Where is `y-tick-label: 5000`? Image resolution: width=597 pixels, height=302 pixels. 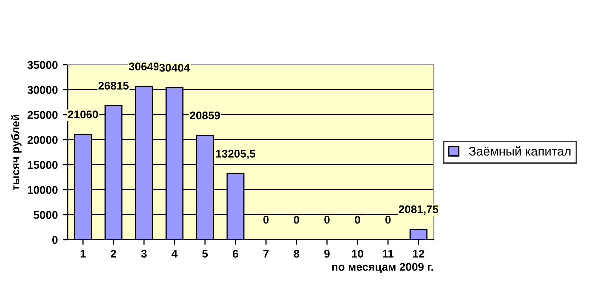
y-tick-label: 5000 is located at coordinates (46, 215).